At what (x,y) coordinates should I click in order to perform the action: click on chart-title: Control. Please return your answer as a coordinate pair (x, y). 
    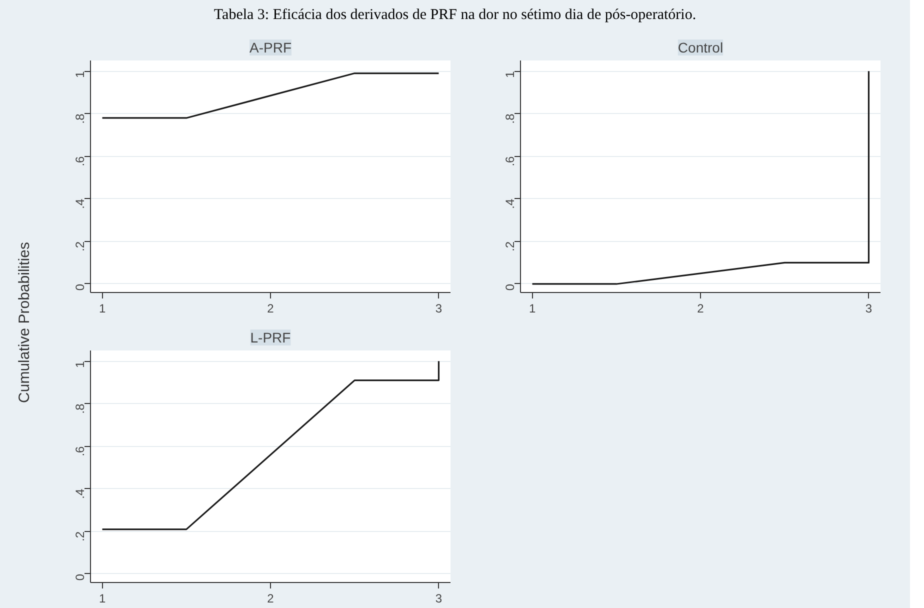
    Looking at the image, I should click on (701, 48).